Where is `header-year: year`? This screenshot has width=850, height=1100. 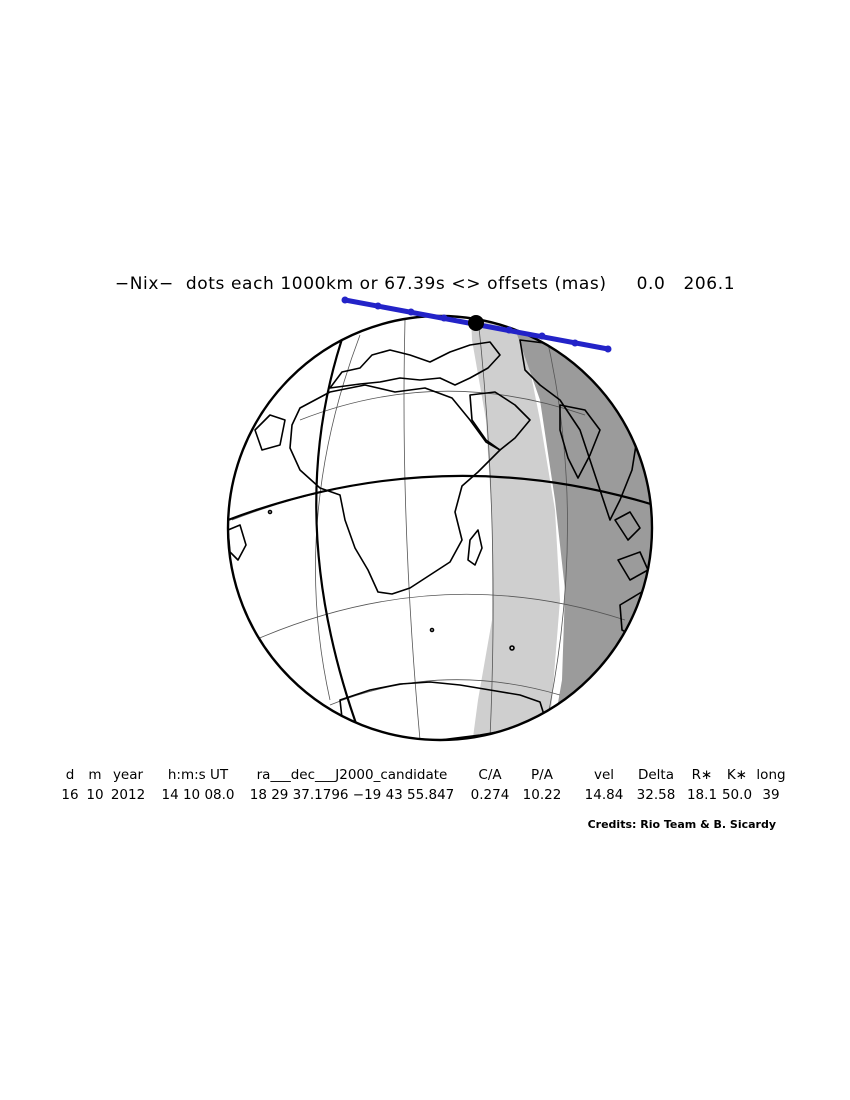 header-year: year is located at coordinates (128, 775).